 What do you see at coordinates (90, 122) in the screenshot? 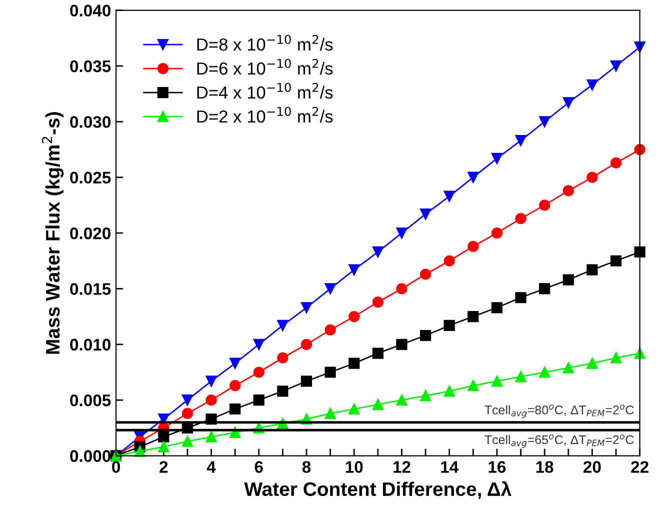
I see `y-tick-label: 0.030` at bounding box center [90, 122].